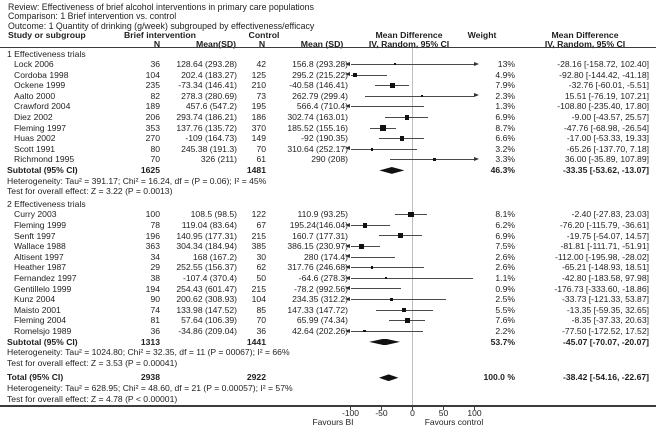 This screenshot has width=656, height=426. Describe the element at coordinates (150, 170) in the screenshot. I see `bi-n: 1625` at that location.